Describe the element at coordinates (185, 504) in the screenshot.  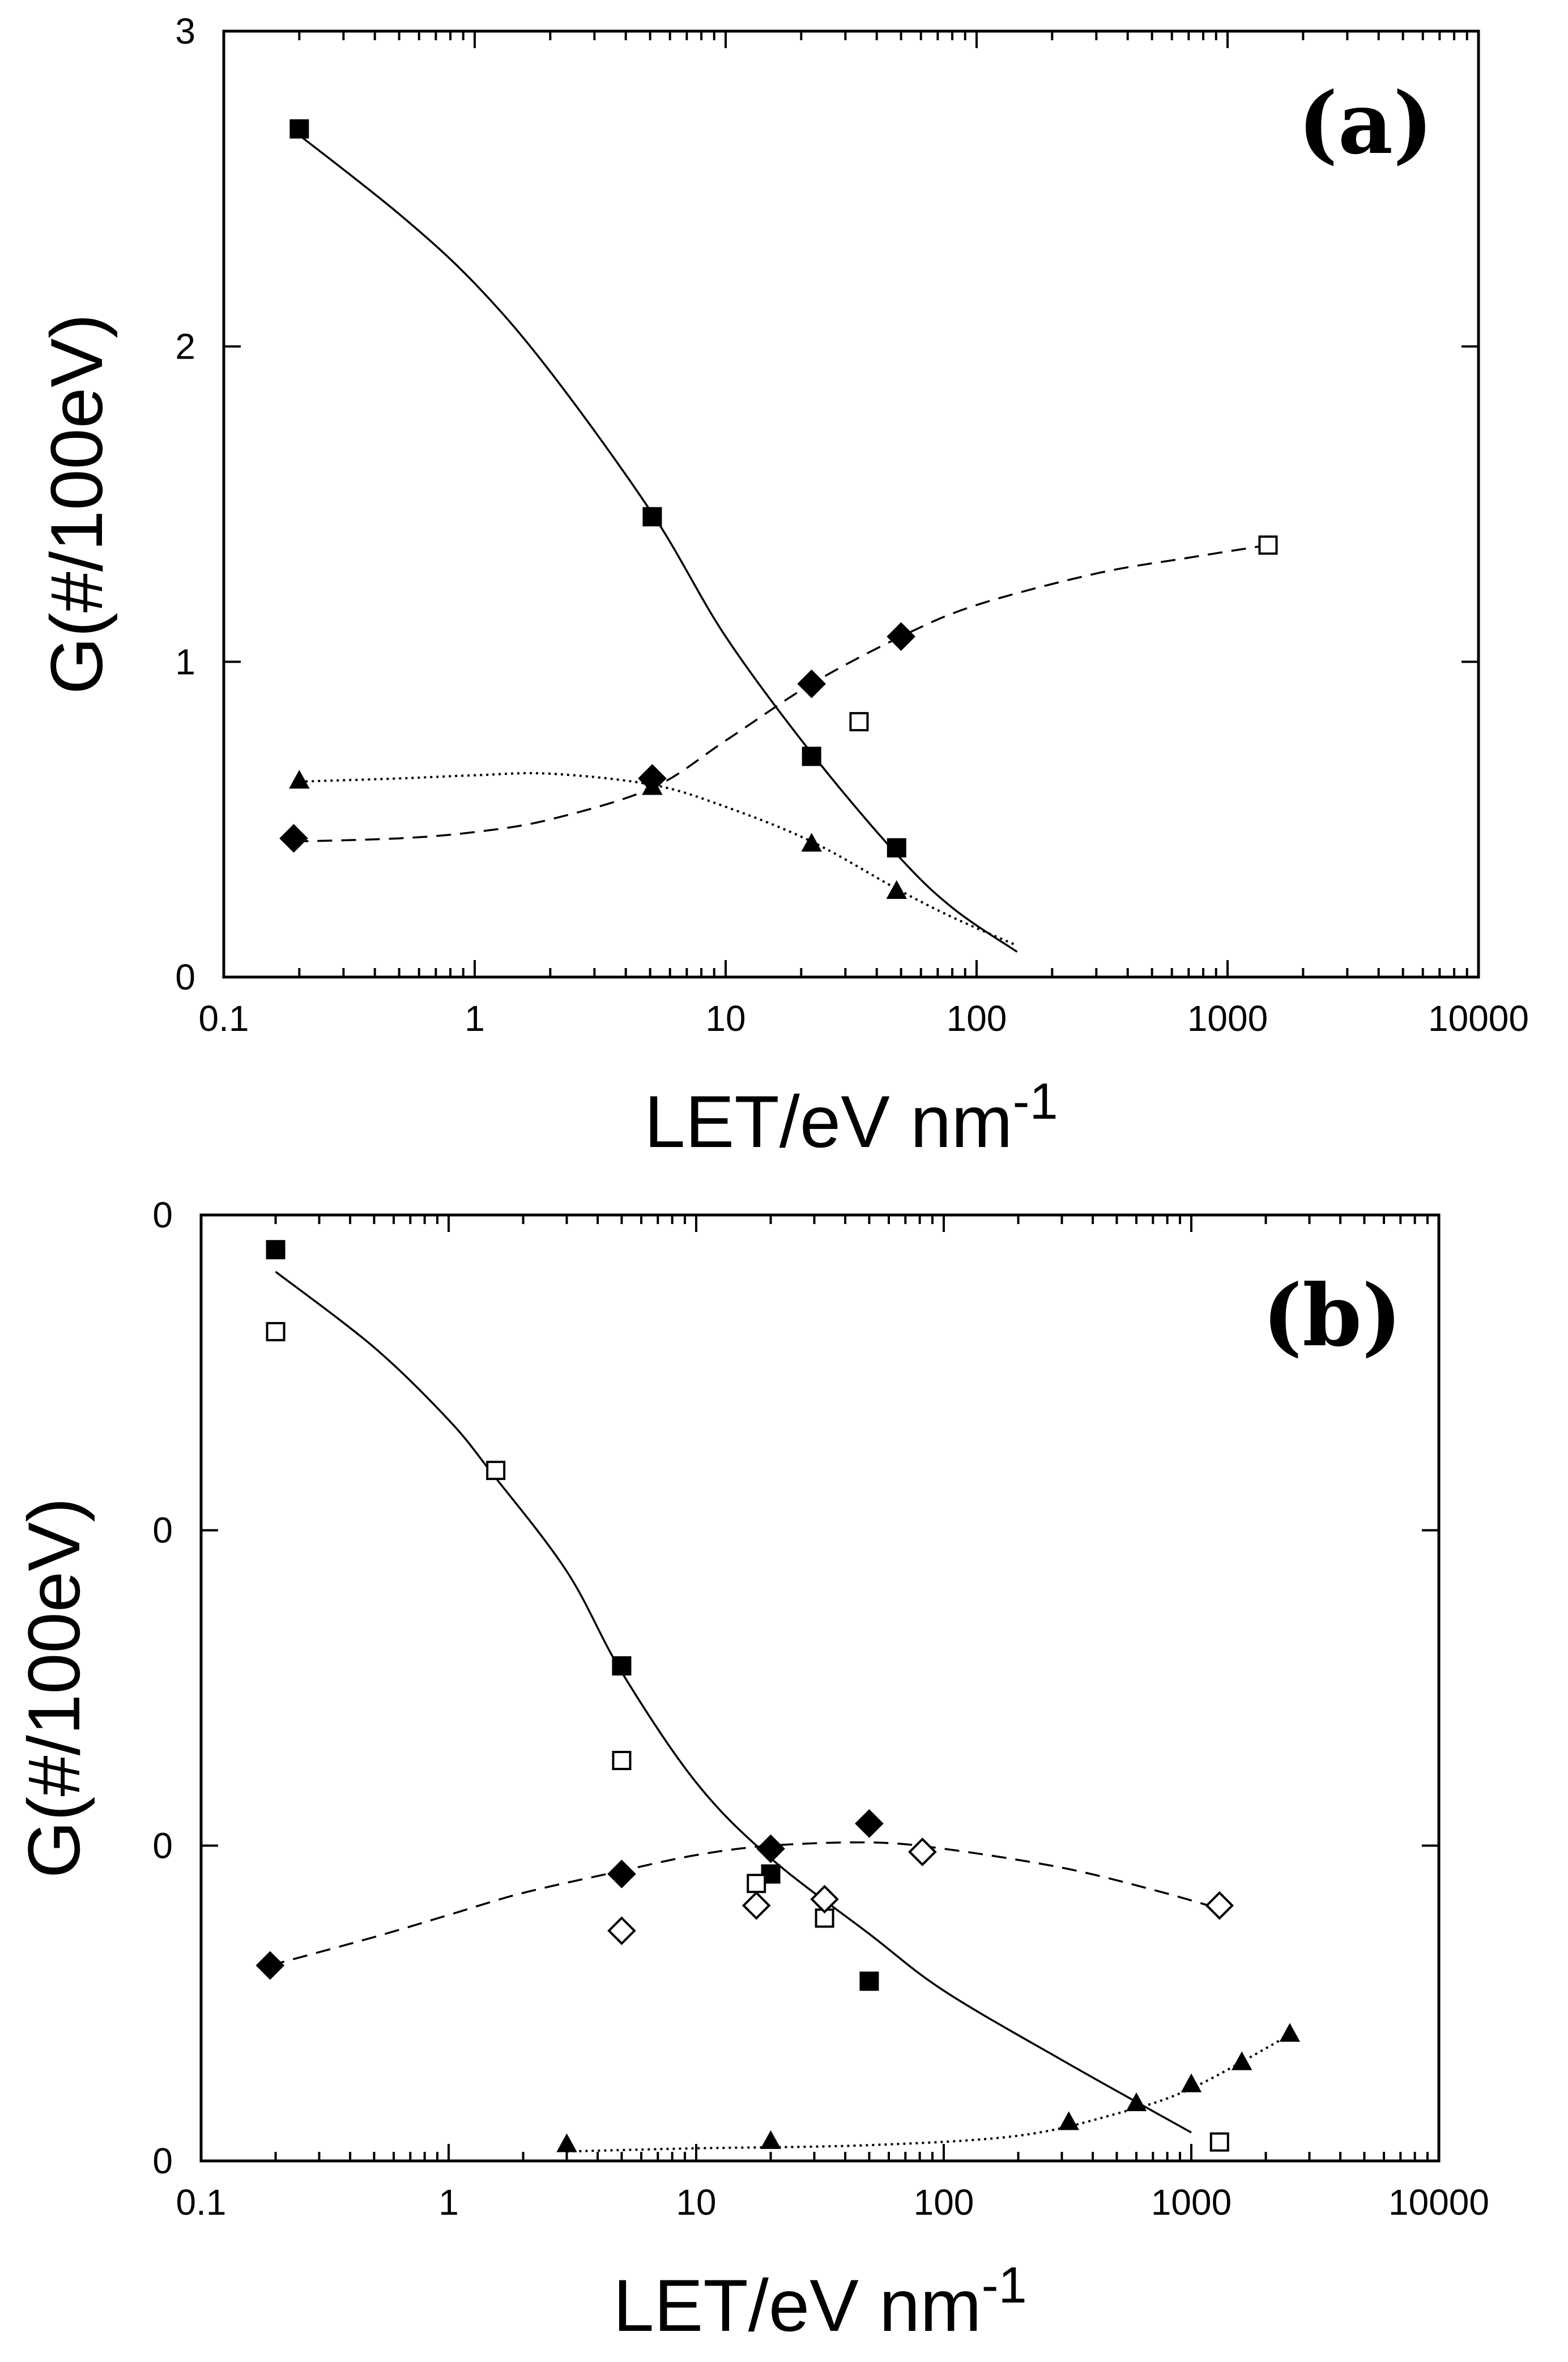
I see `y-tick-labels: 0 1 2 3` at that location.